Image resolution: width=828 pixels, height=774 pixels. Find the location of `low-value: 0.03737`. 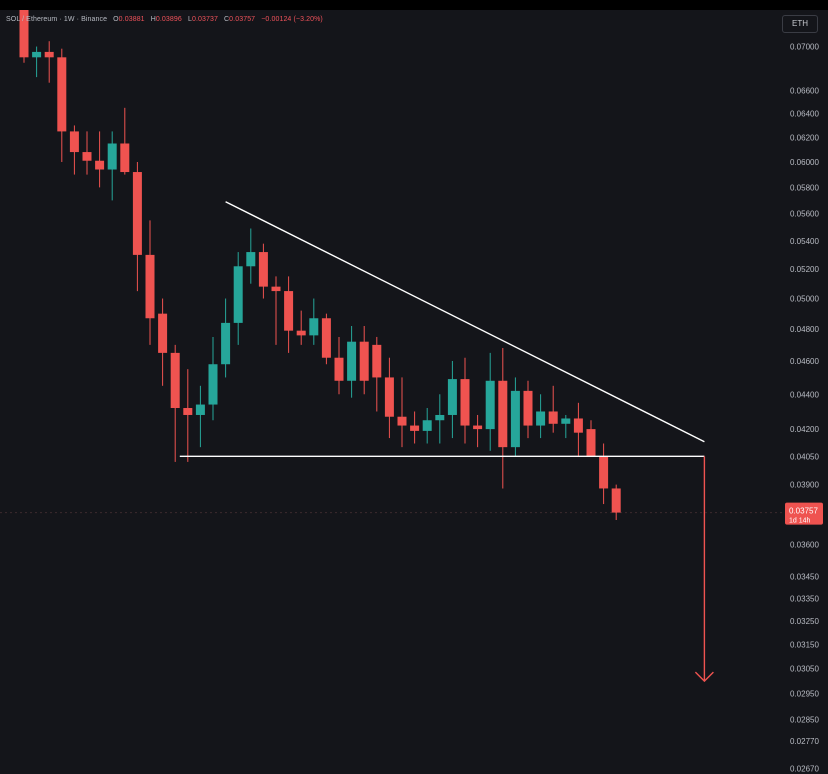

low-value: 0.03737 is located at coordinates (204, 19).